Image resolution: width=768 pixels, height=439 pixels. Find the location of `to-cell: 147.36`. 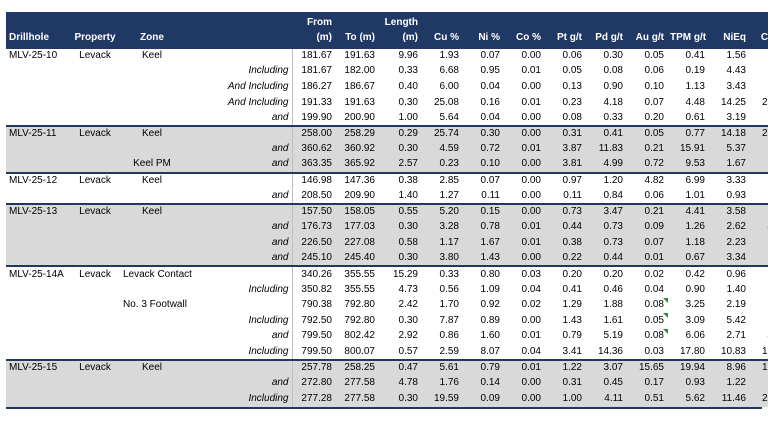

to-cell: 147.36 is located at coordinates (356, 180).